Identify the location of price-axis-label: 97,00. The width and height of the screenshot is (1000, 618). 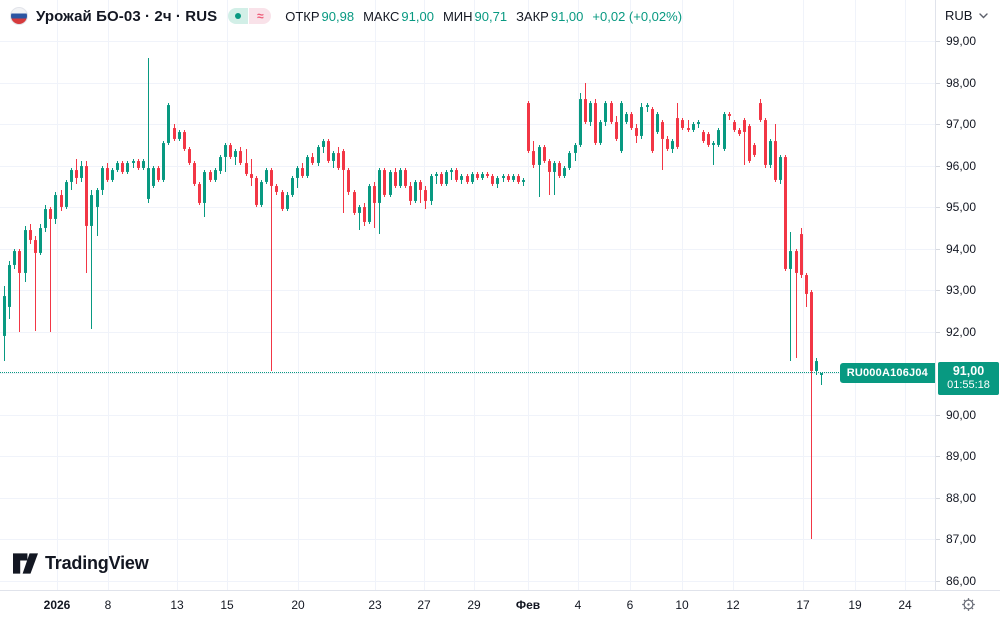
(961, 124).